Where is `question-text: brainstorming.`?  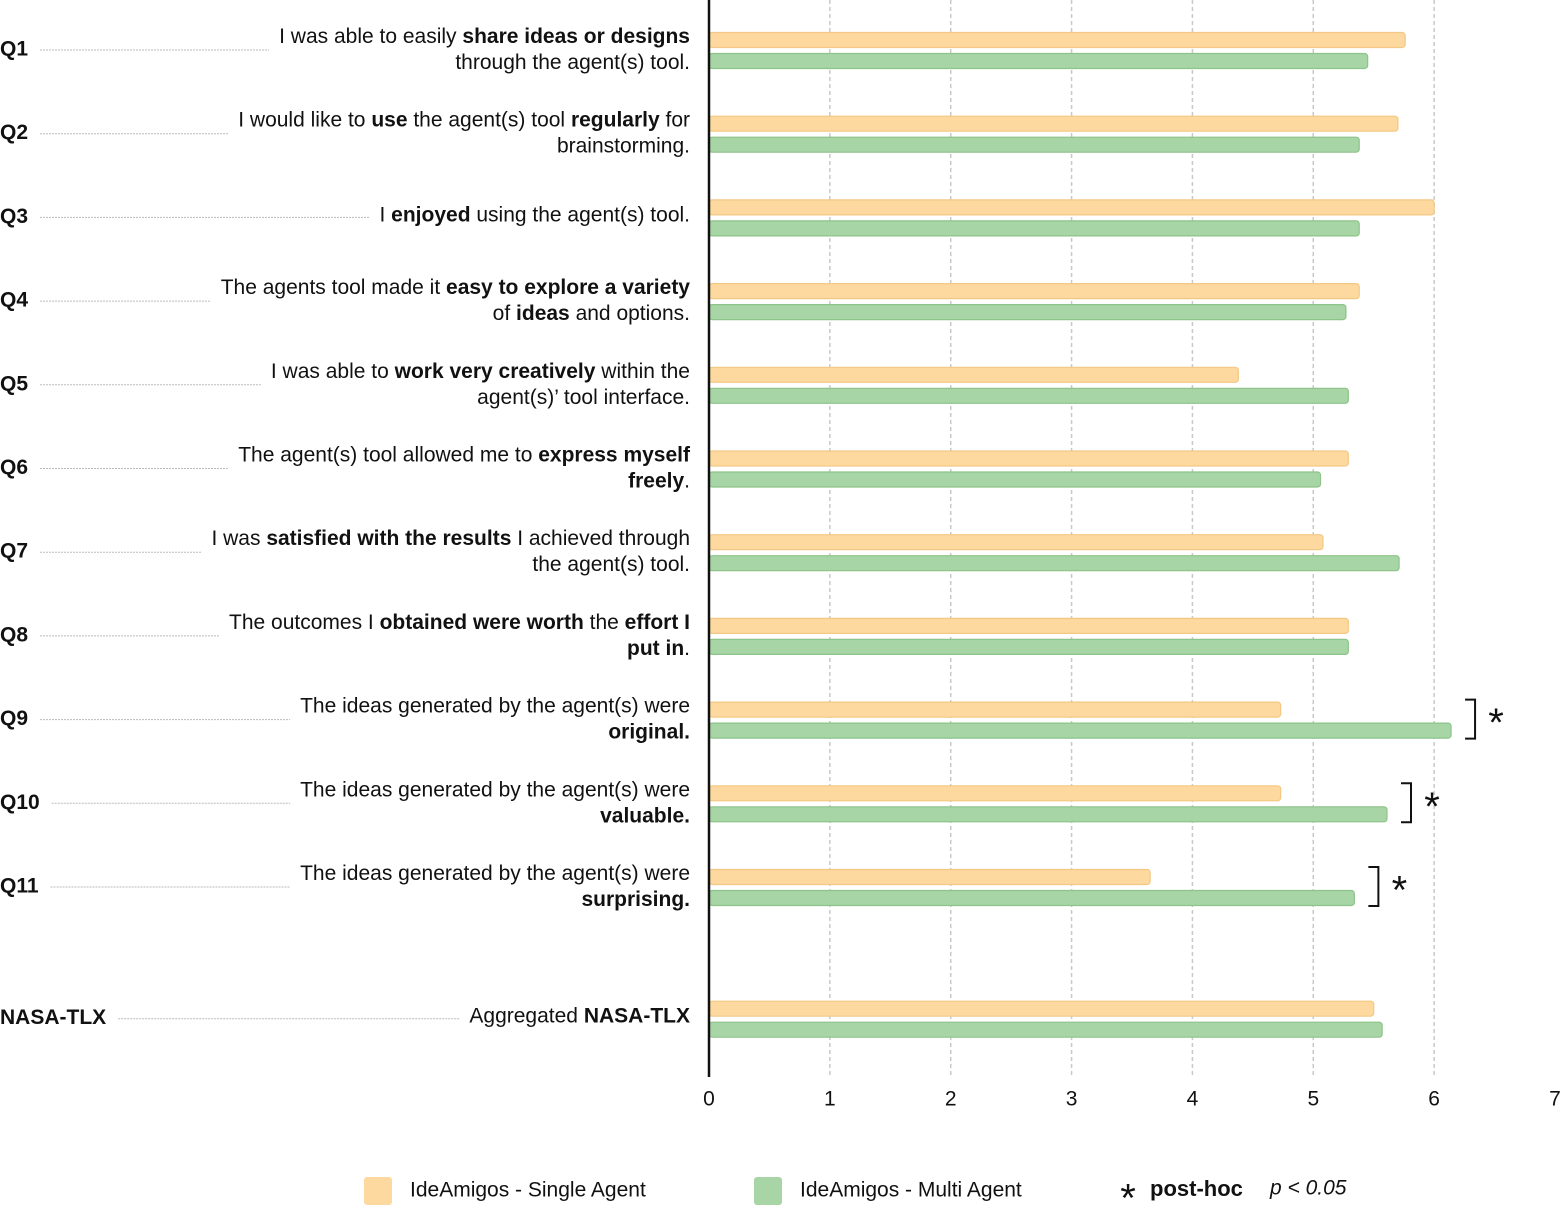 question-text: brainstorming. is located at coordinates (623, 145).